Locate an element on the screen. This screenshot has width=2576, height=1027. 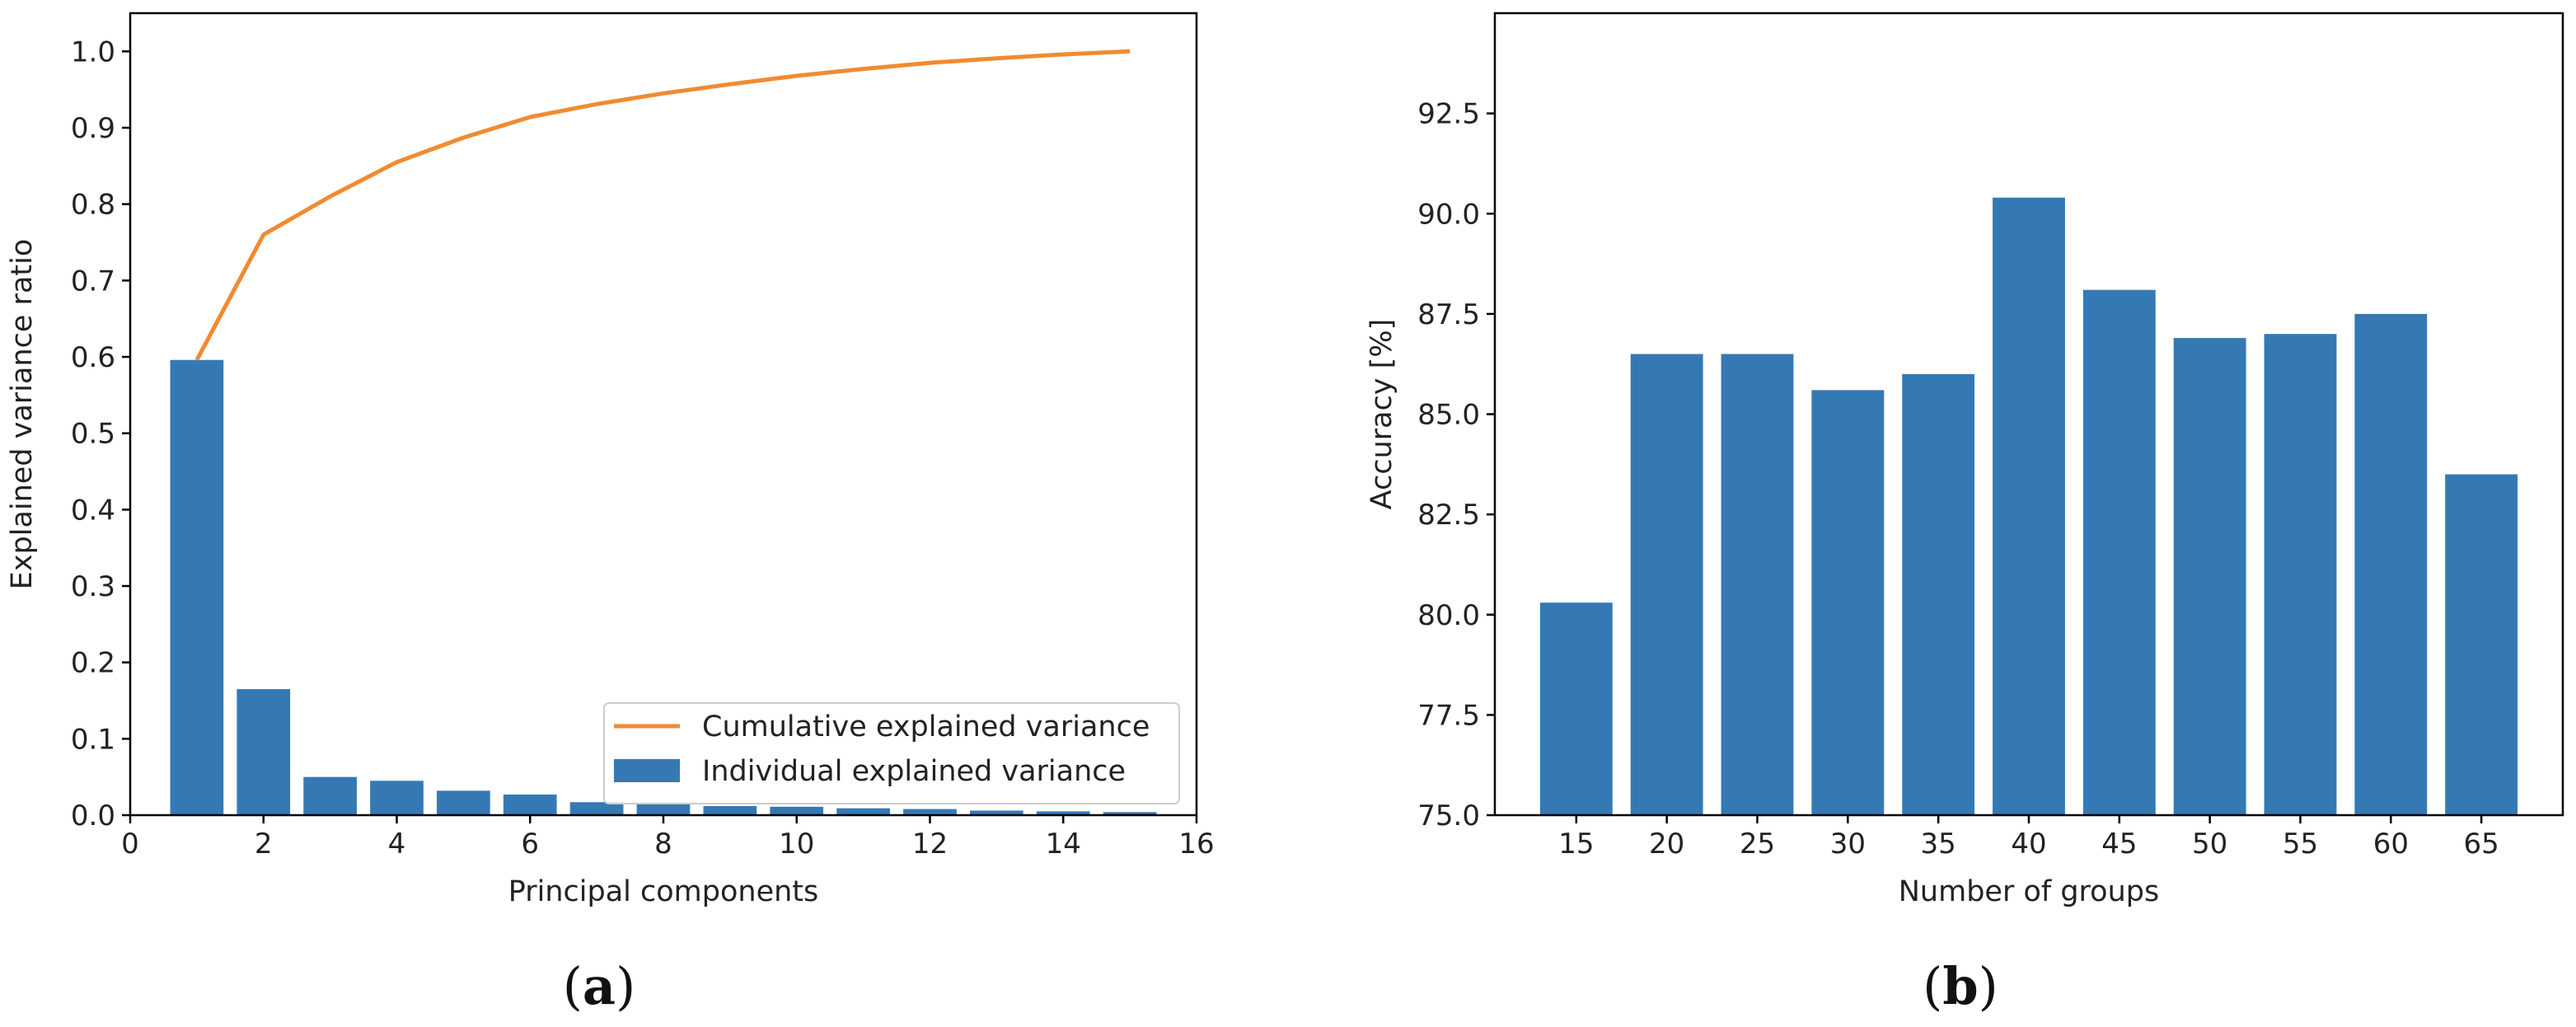
y-tick-label-a: 0.4 is located at coordinates (93, 511).